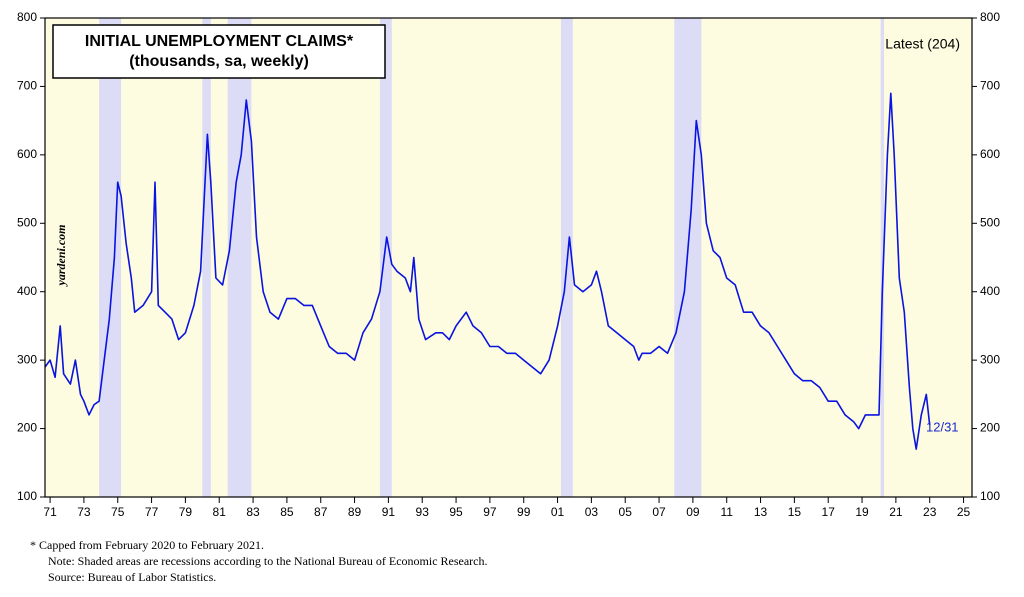  What do you see at coordinates (896, 512) in the screenshot?
I see `x-tick-label: 21` at bounding box center [896, 512].